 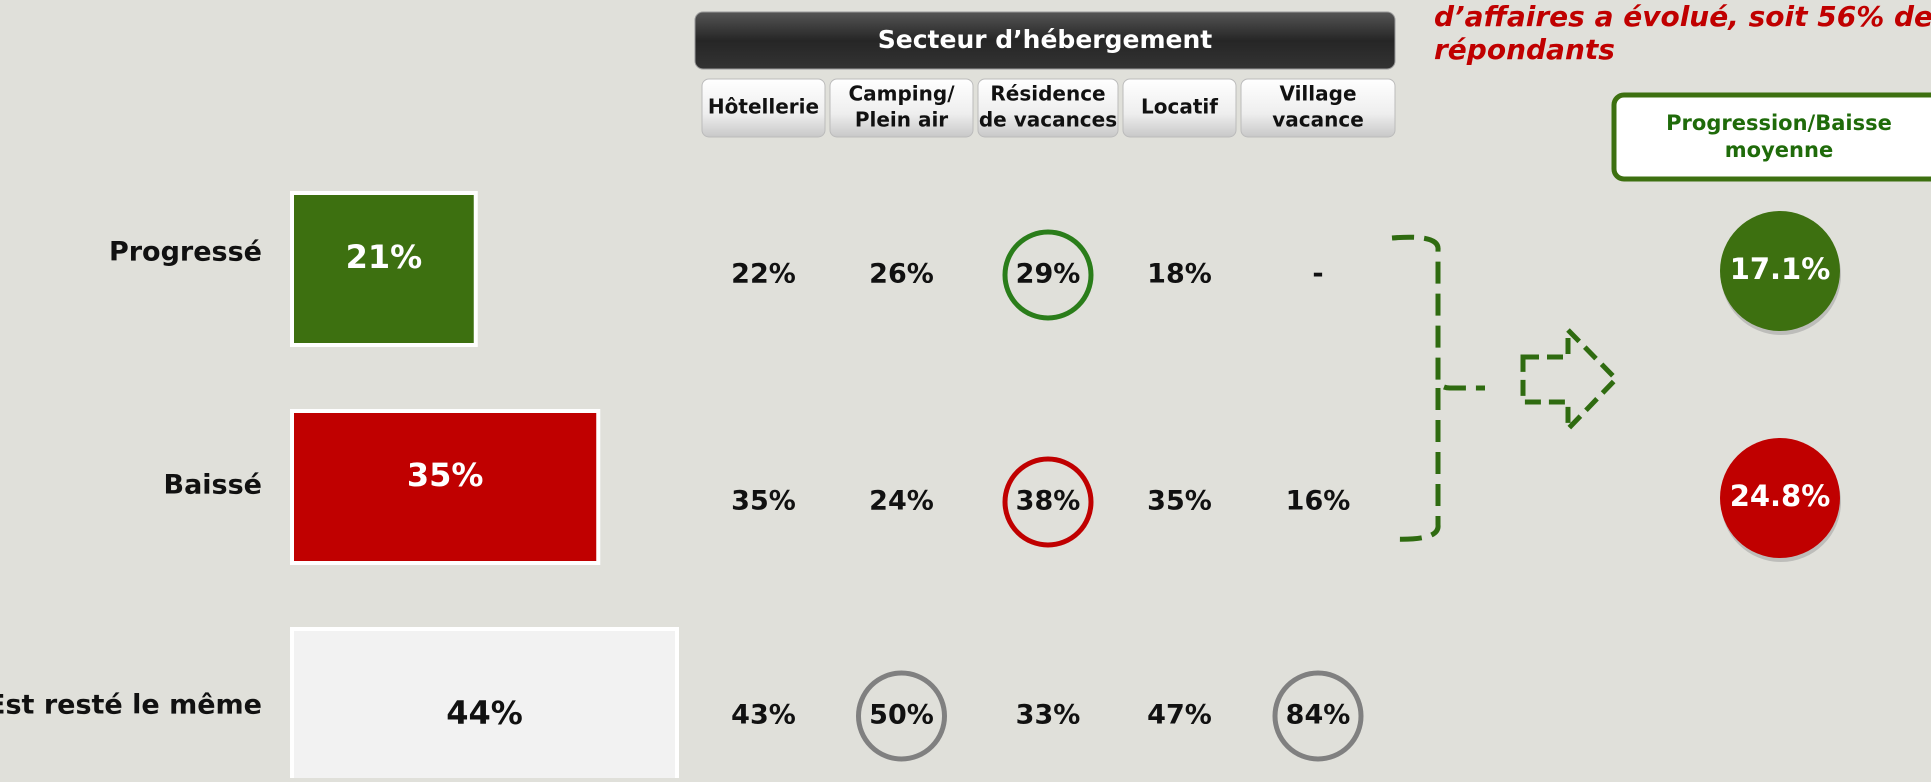 I want to click on cell: 43%, so click(x=763, y=715).